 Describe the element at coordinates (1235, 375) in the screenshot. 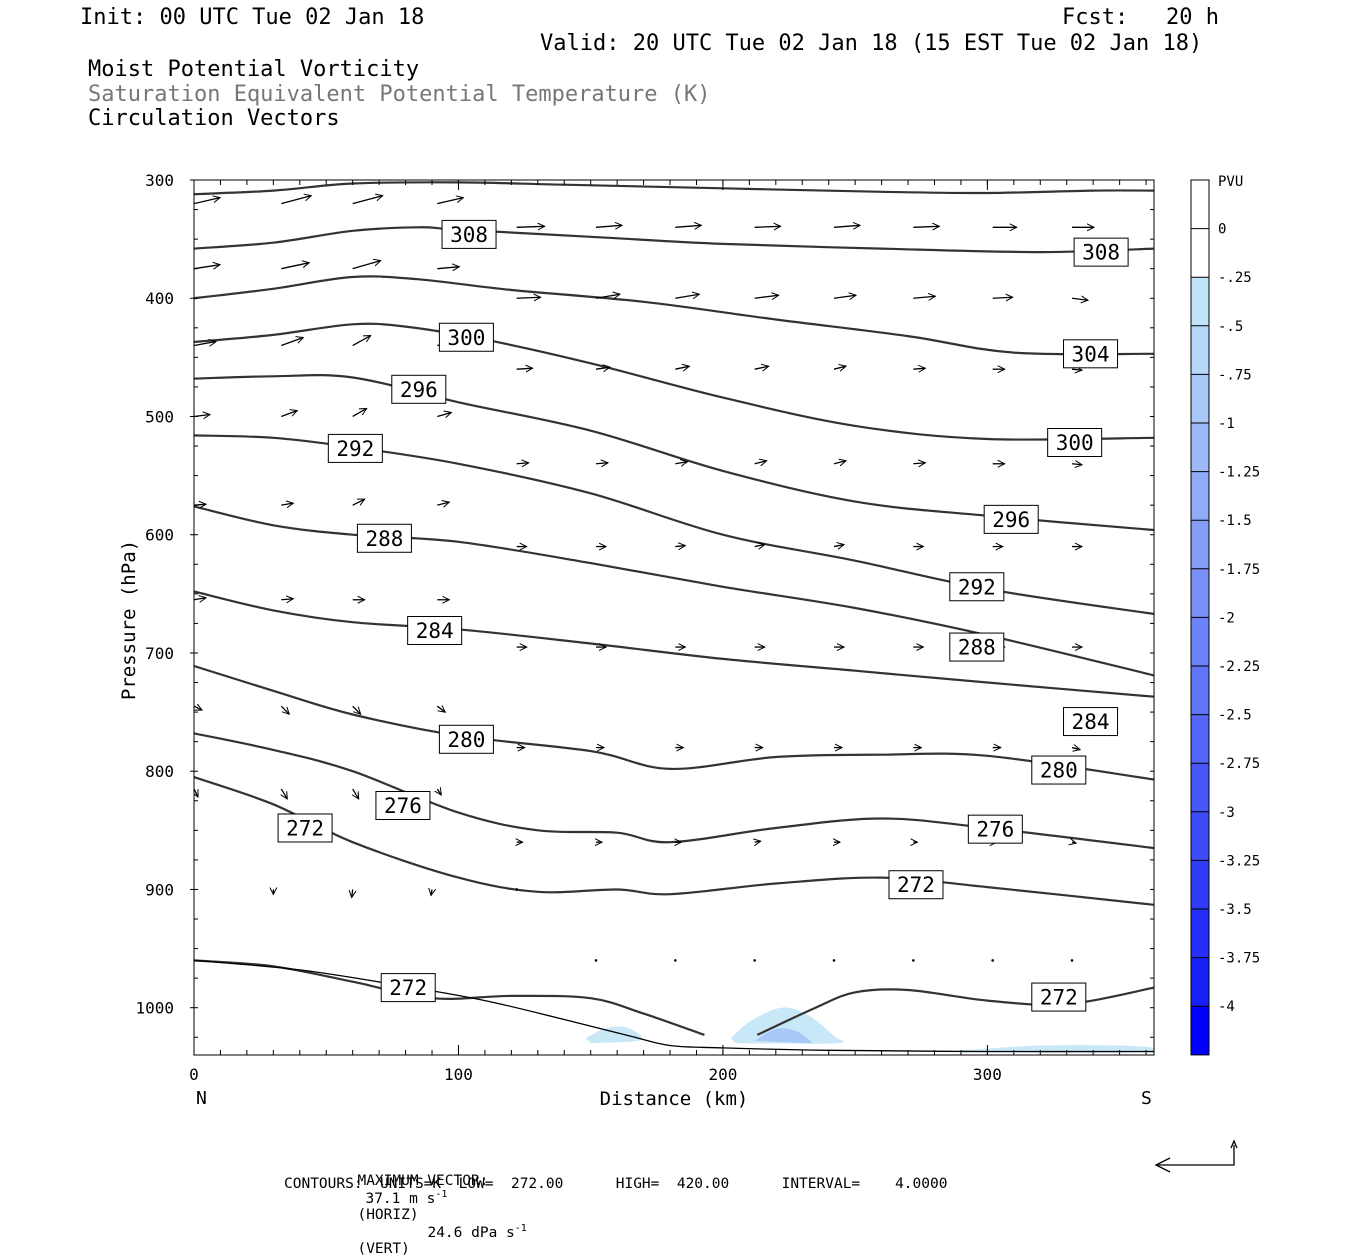

I see `colorbar-tick-label: -.75` at that location.